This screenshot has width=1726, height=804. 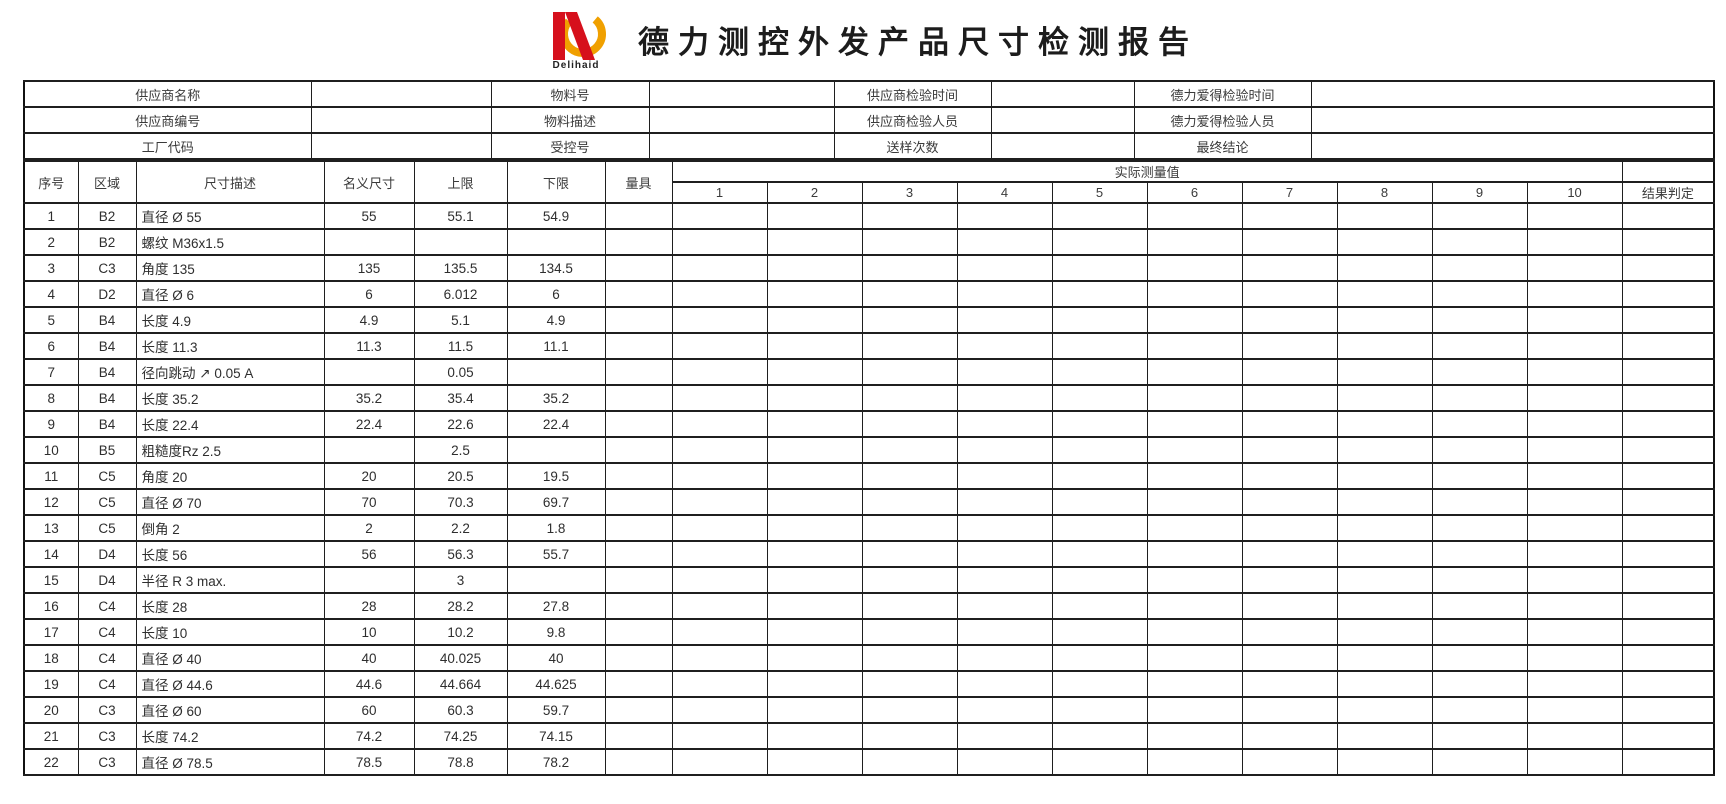 I want to click on lower-limit-cell: 59.7, so click(x=556, y=710).